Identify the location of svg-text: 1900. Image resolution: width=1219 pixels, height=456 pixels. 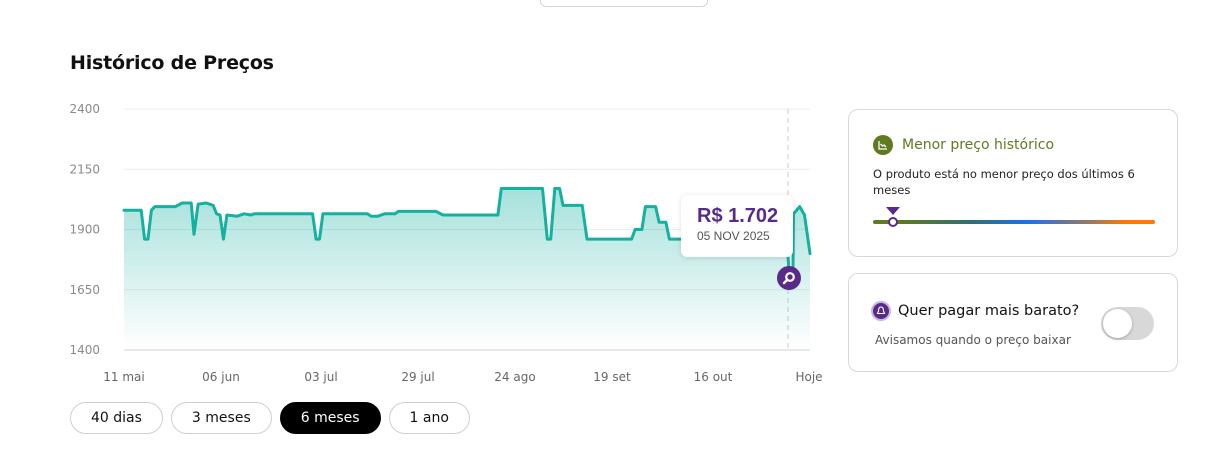
(84, 230).